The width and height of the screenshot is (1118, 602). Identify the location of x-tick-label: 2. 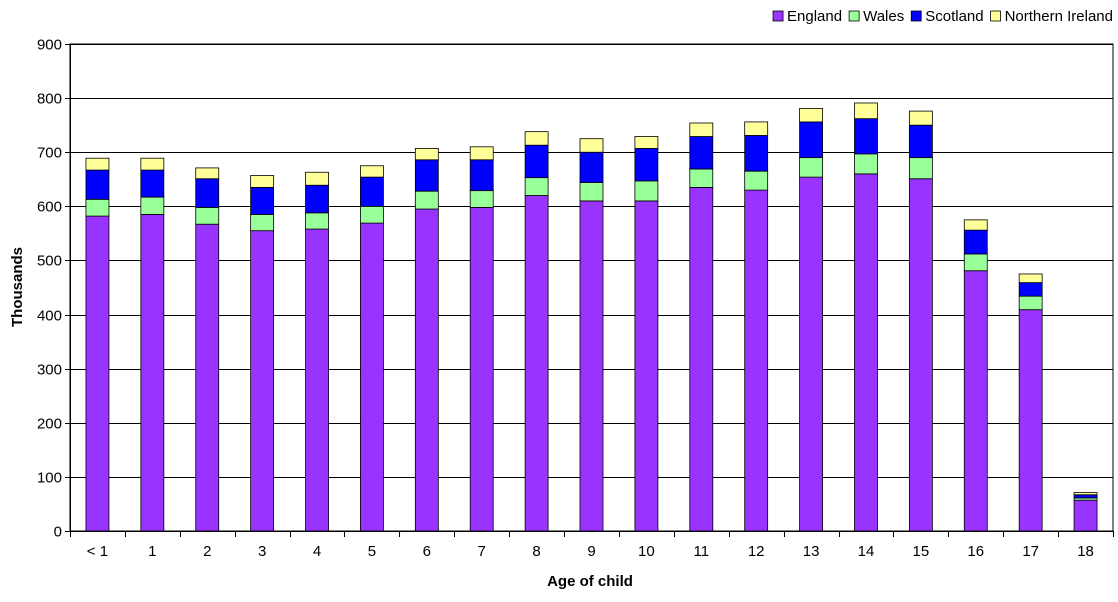
(207, 551).